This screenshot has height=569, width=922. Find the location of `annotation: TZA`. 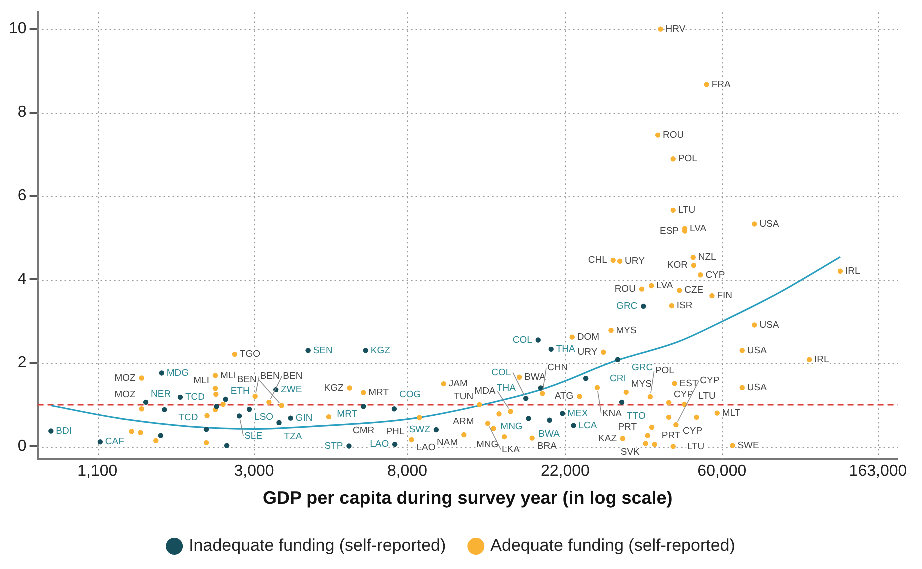

annotation: TZA is located at coordinates (293, 437).